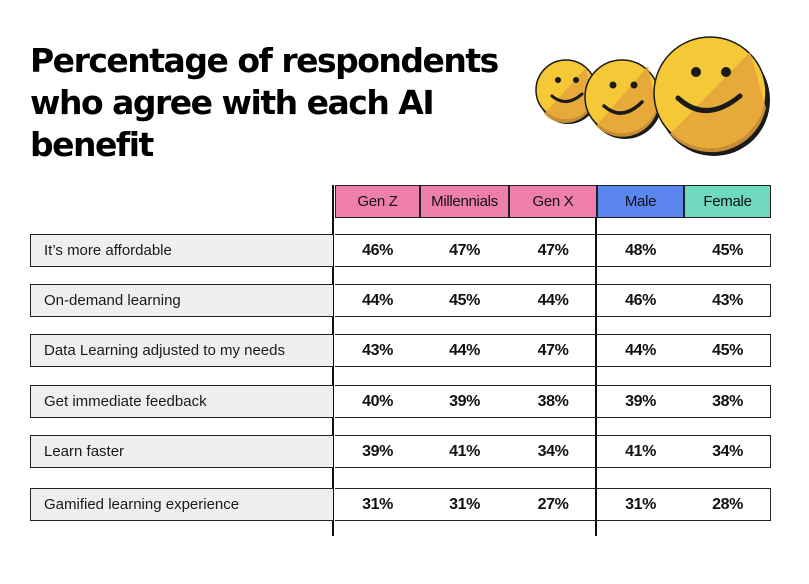 This screenshot has width=809, height=584. I want to click on smiley-faces-illustration, so click(652, 96).